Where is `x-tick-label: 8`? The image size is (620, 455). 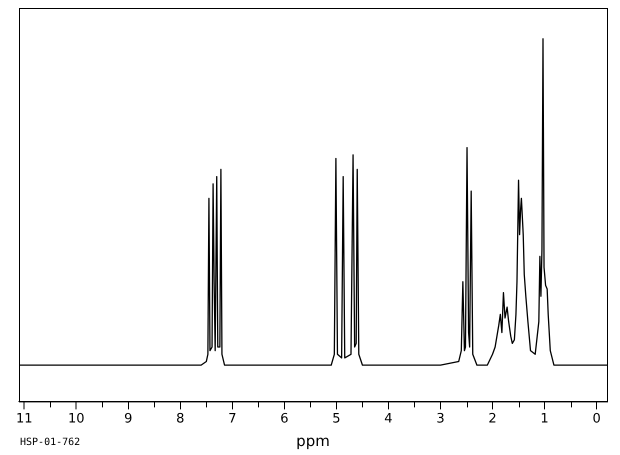 x-tick-label: 8 is located at coordinates (180, 419).